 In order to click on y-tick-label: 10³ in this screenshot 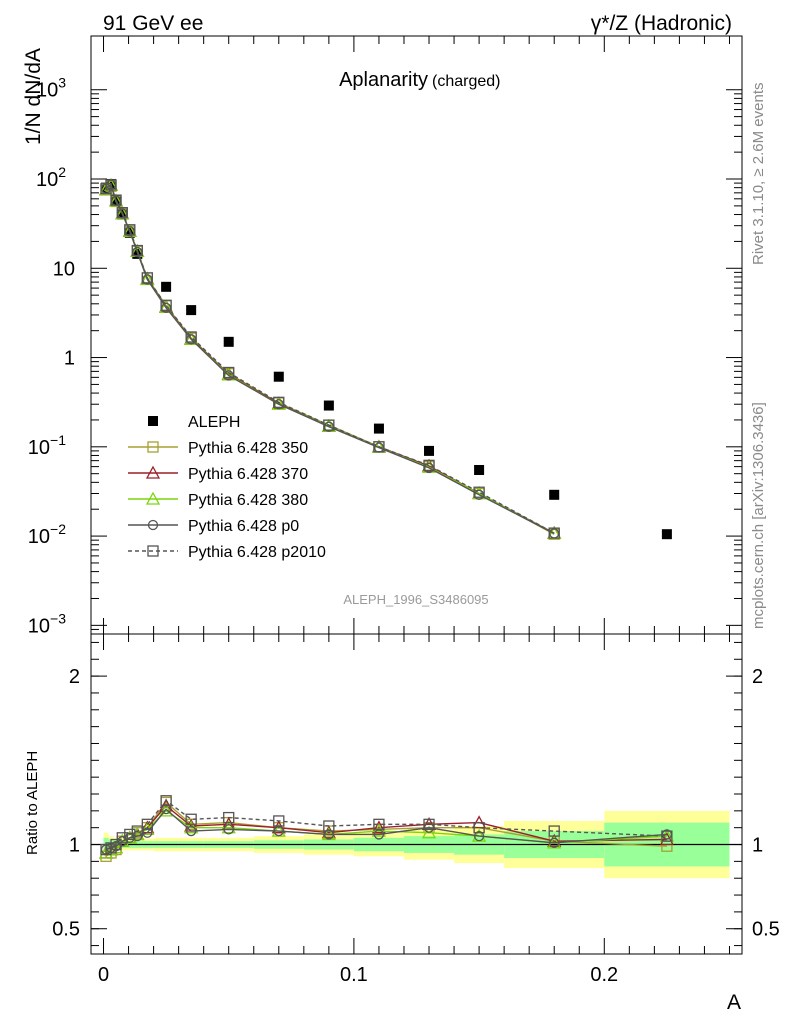, I will do `click(51, 88)`.